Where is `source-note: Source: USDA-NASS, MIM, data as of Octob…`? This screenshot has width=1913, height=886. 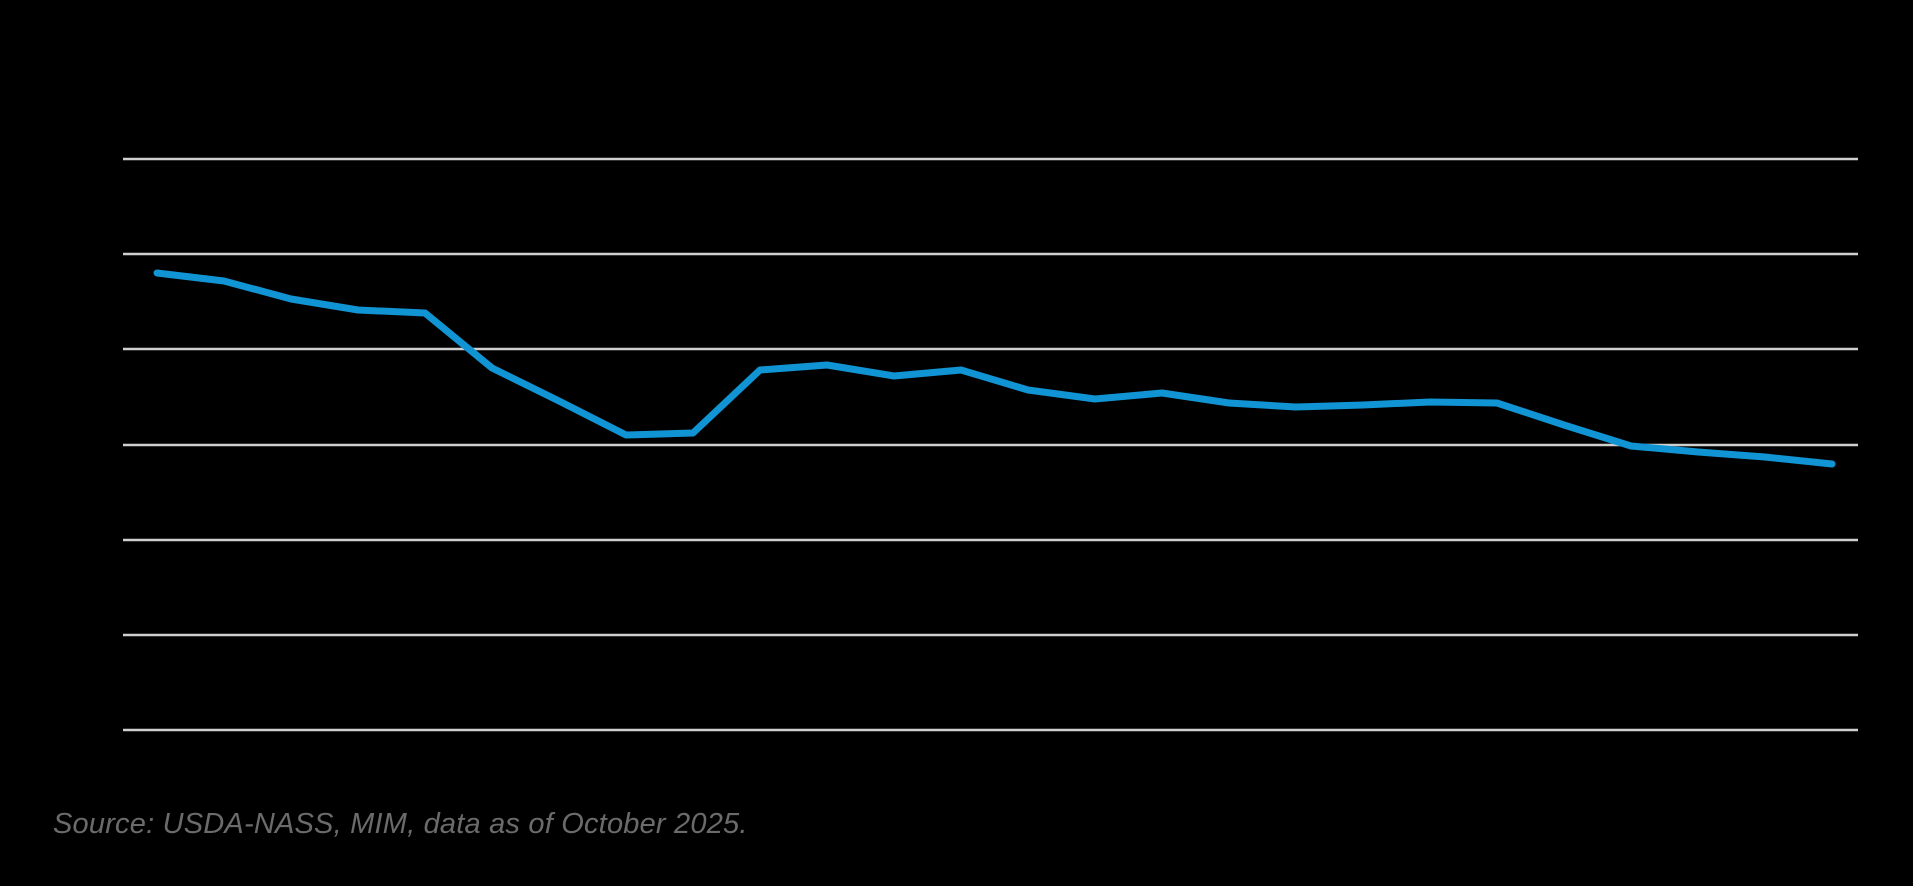 source-note: Source: USDA-NASS, MIM, data as of Octob… is located at coordinates (400, 824).